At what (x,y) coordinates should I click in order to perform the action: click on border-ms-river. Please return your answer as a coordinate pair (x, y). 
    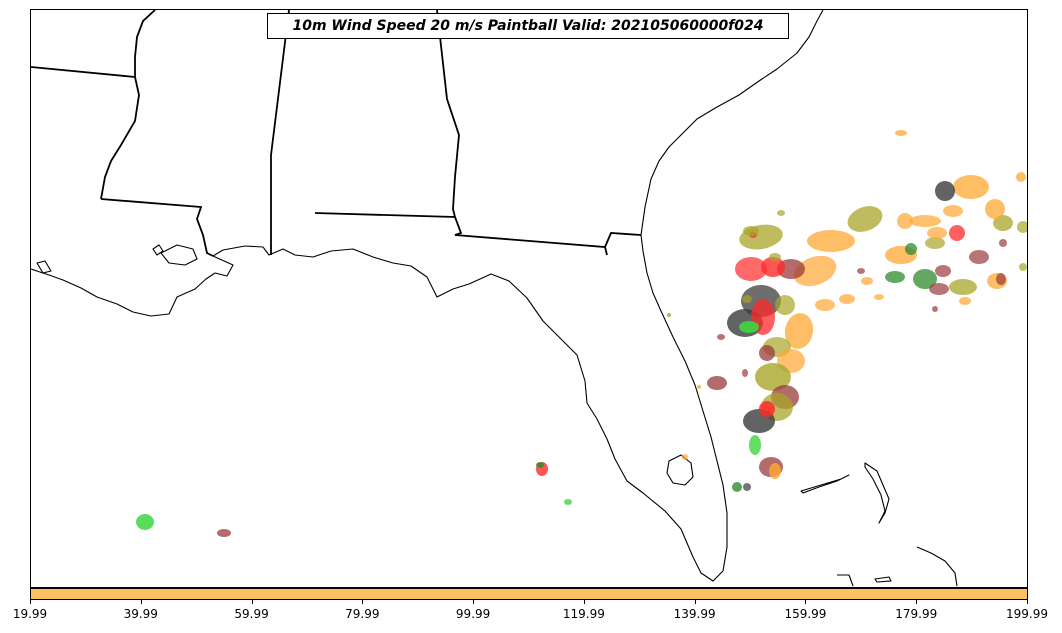
    Looking at the image, I should click on (128, 105).